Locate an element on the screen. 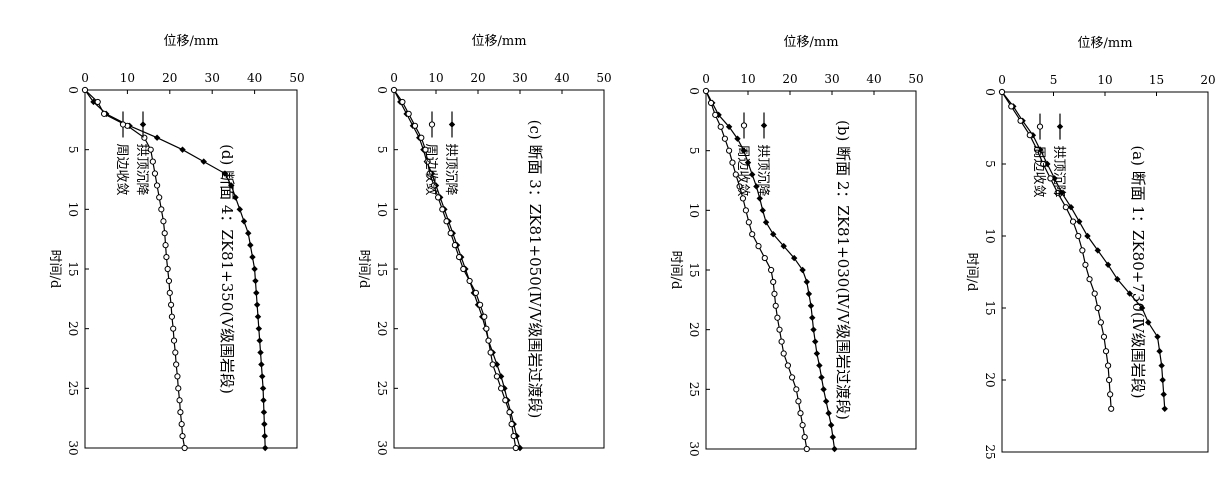 This screenshot has height=489, width=1231. panel-caption: (b) 断面 2：ZK81+030(Ⅳ/Ⅴ级围岩过渡段) is located at coordinates (843, 270).